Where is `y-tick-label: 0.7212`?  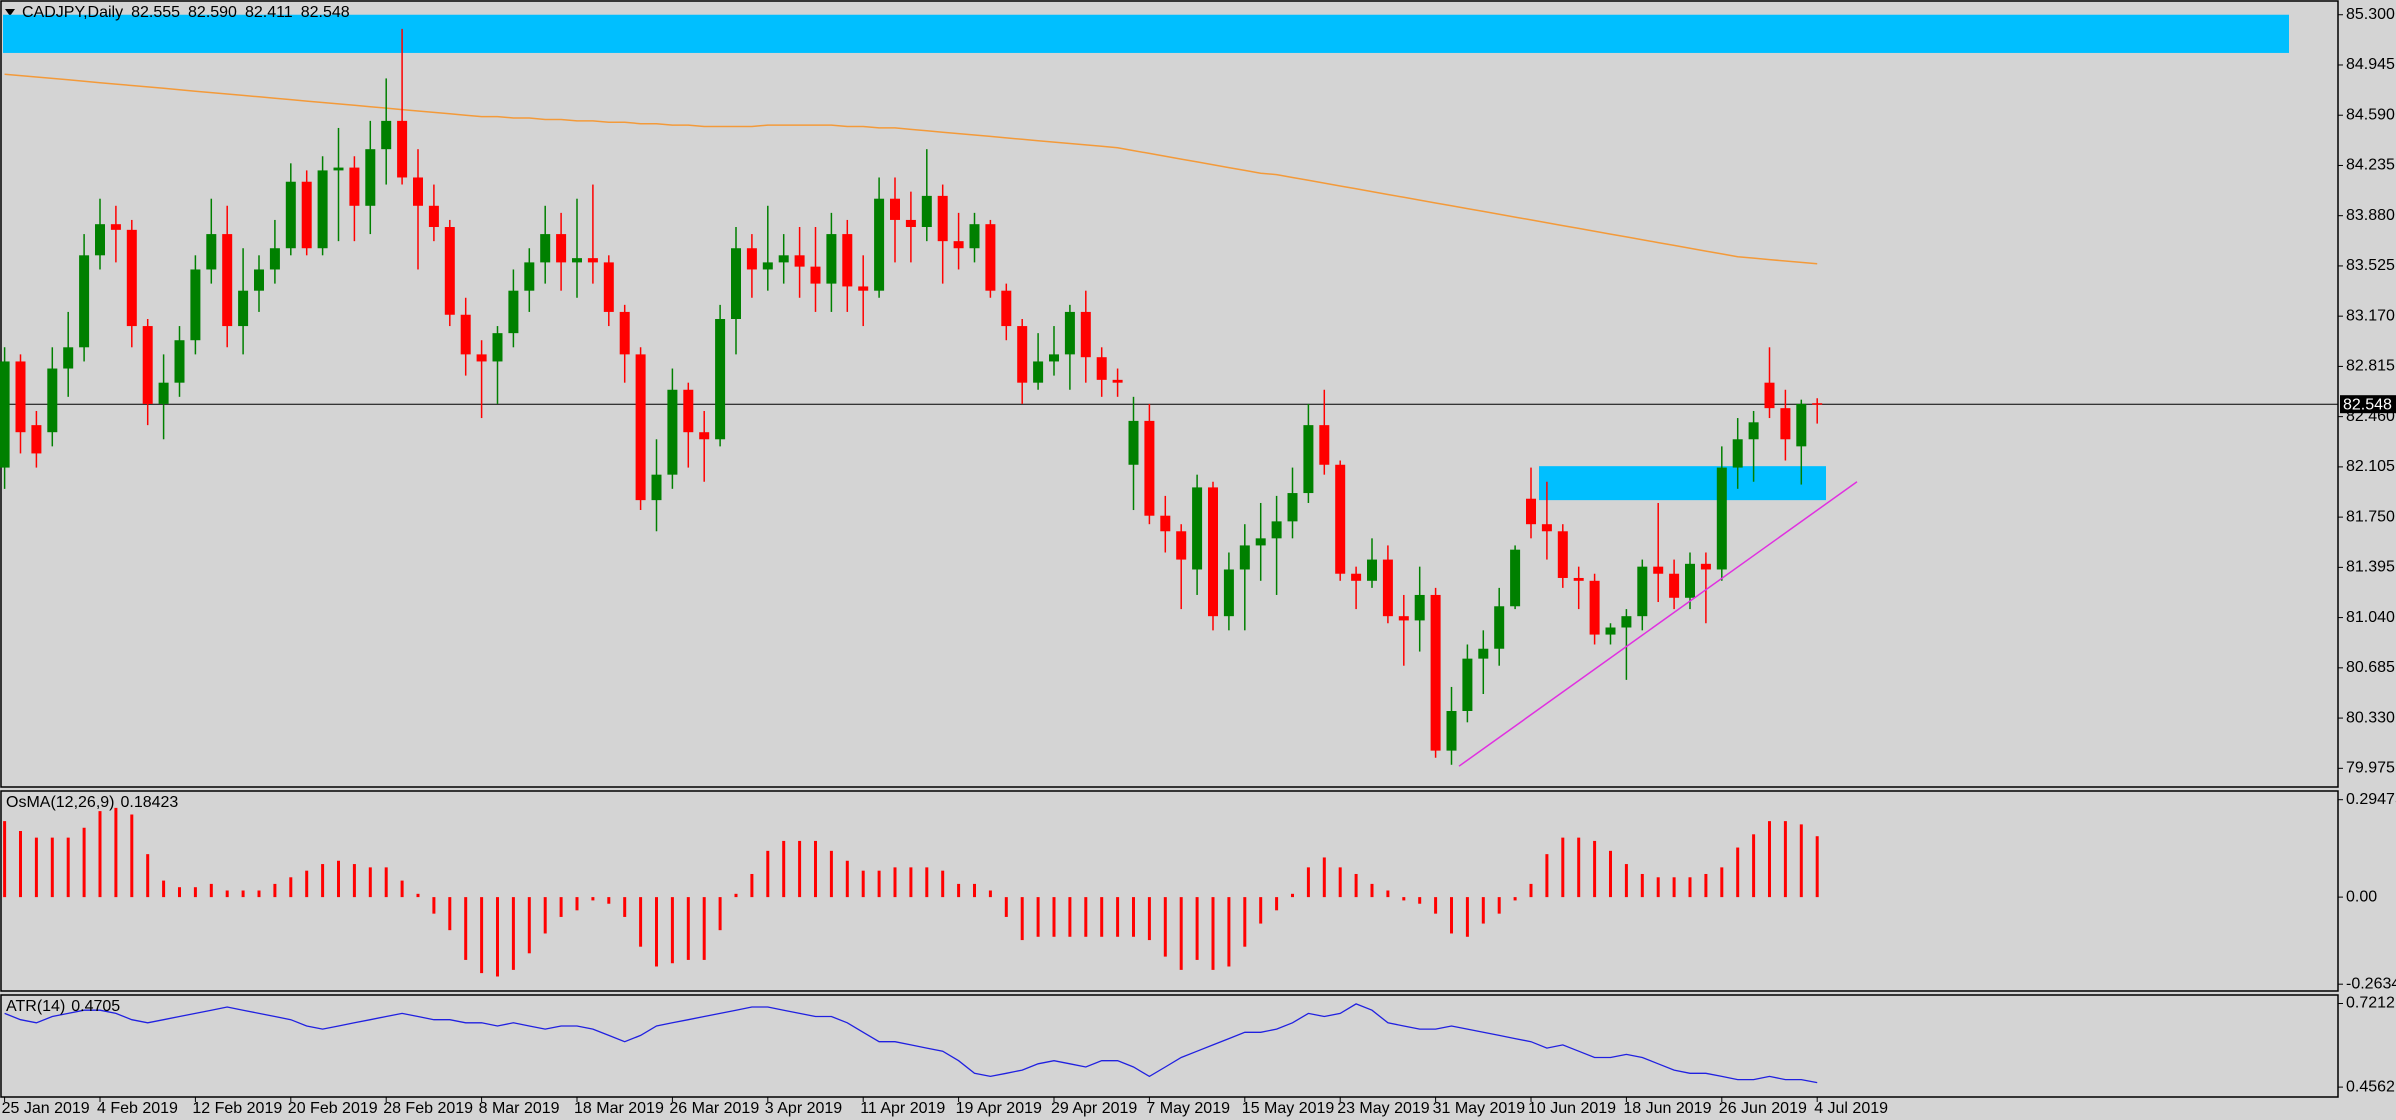
y-tick-label: 0.7212 is located at coordinates (2370, 1003).